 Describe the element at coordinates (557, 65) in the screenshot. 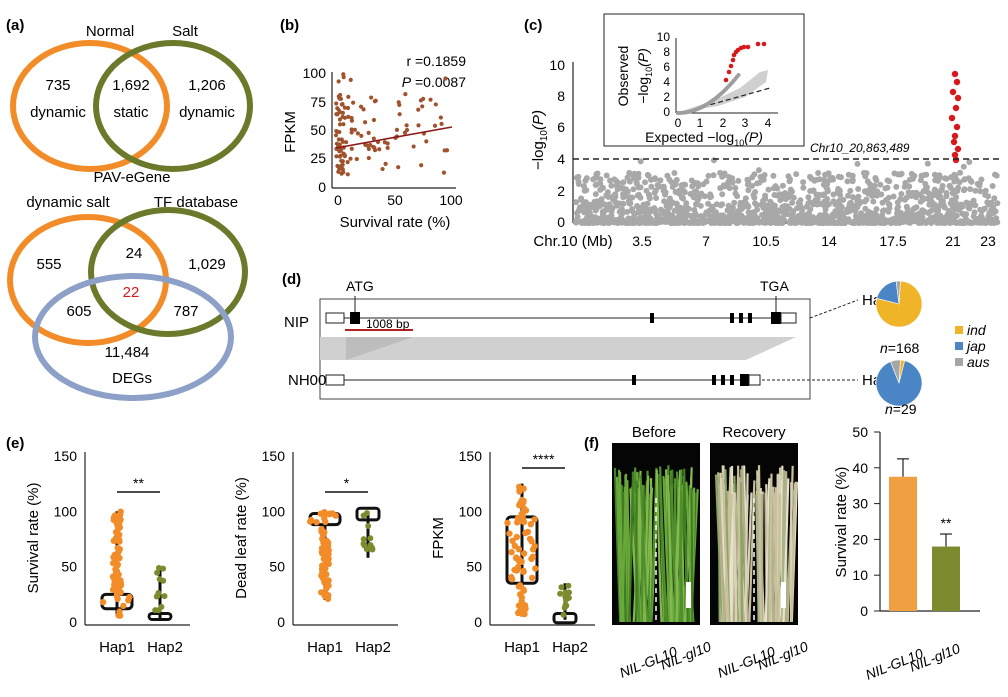

I see `c-ytick: 10` at that location.